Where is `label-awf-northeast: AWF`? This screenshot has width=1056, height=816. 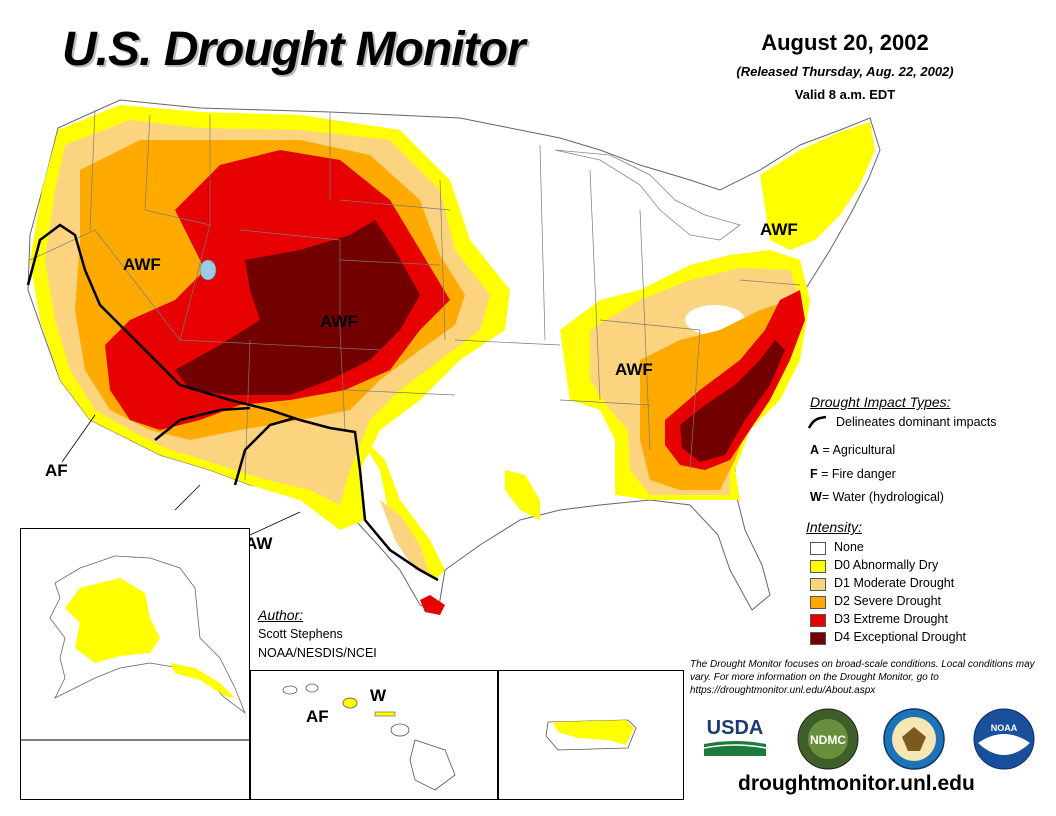
label-awf-northeast: AWF is located at coordinates (779, 229).